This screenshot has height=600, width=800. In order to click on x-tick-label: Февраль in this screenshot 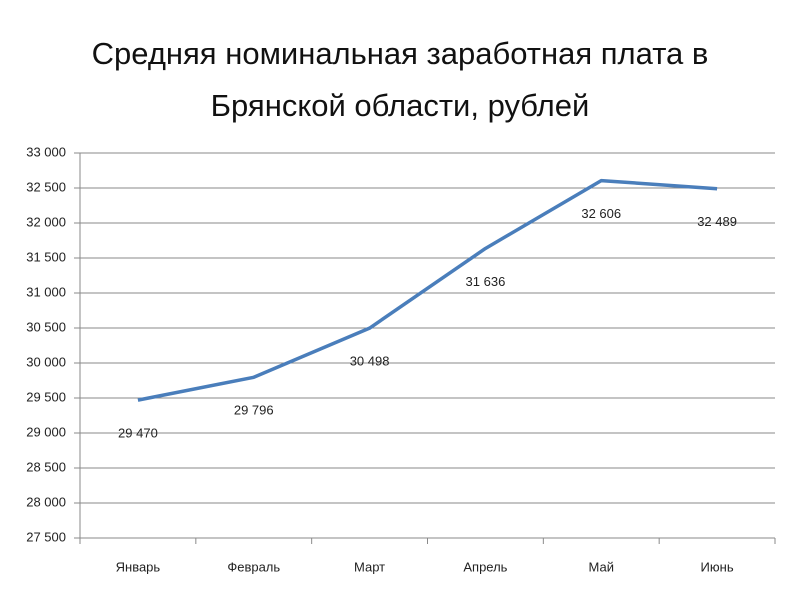, I will do `click(253, 566)`.